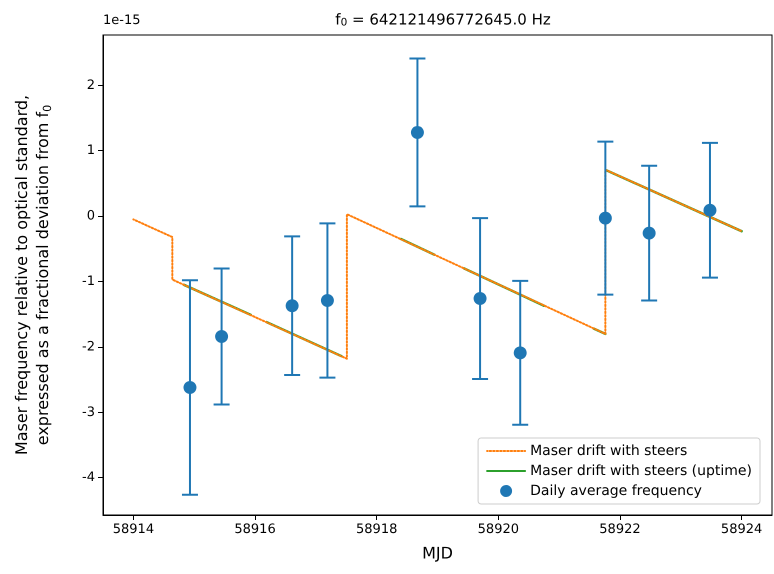 The image size is (774, 574). What do you see at coordinates (377, 529) in the screenshot?
I see `x-tick-label: 58918` at bounding box center [377, 529].